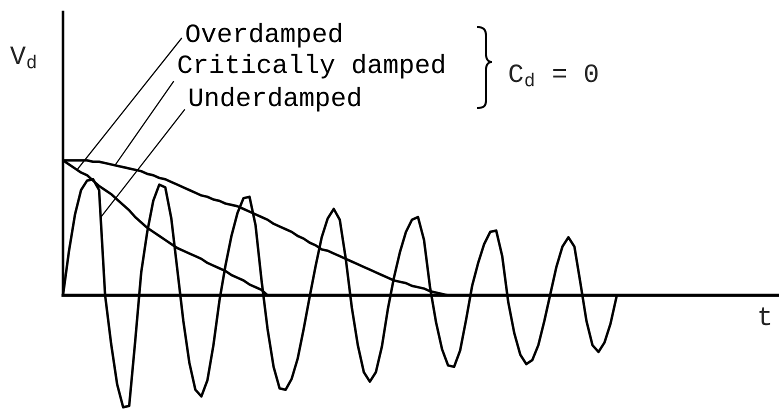 Image resolution: width=779 pixels, height=414 pixels. What do you see at coordinates (311, 66) in the screenshot?
I see `text: Critically damped` at bounding box center [311, 66].